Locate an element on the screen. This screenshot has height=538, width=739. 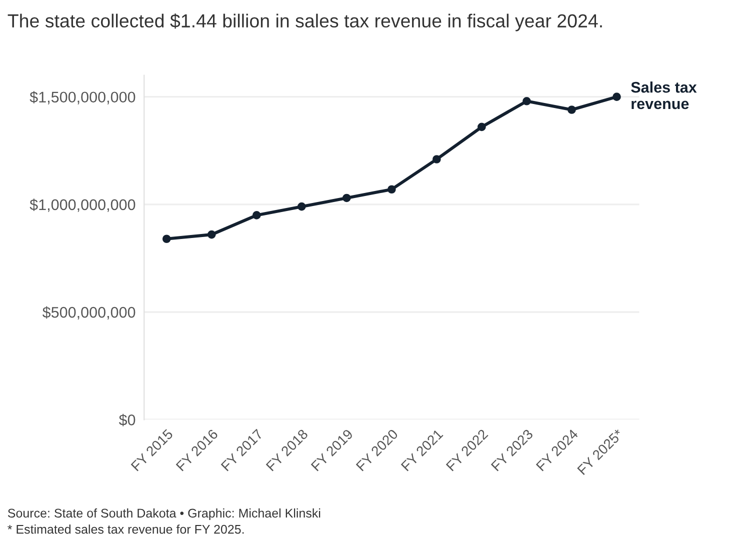
y-tick-label: $500,000,000 is located at coordinates (89, 313).